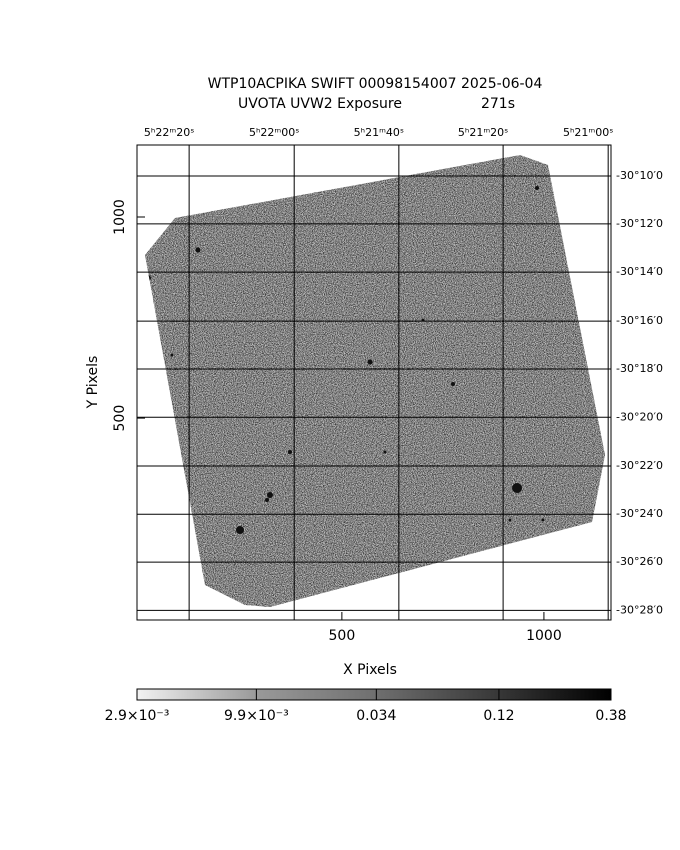  What do you see at coordinates (498, 104) in the screenshot?
I see `exposure: 271s` at bounding box center [498, 104].